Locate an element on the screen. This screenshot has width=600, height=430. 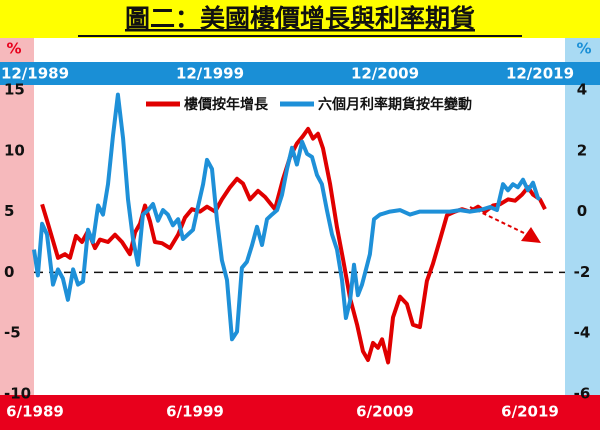
bottom-date-label: 6/1999 is located at coordinates (195, 412).